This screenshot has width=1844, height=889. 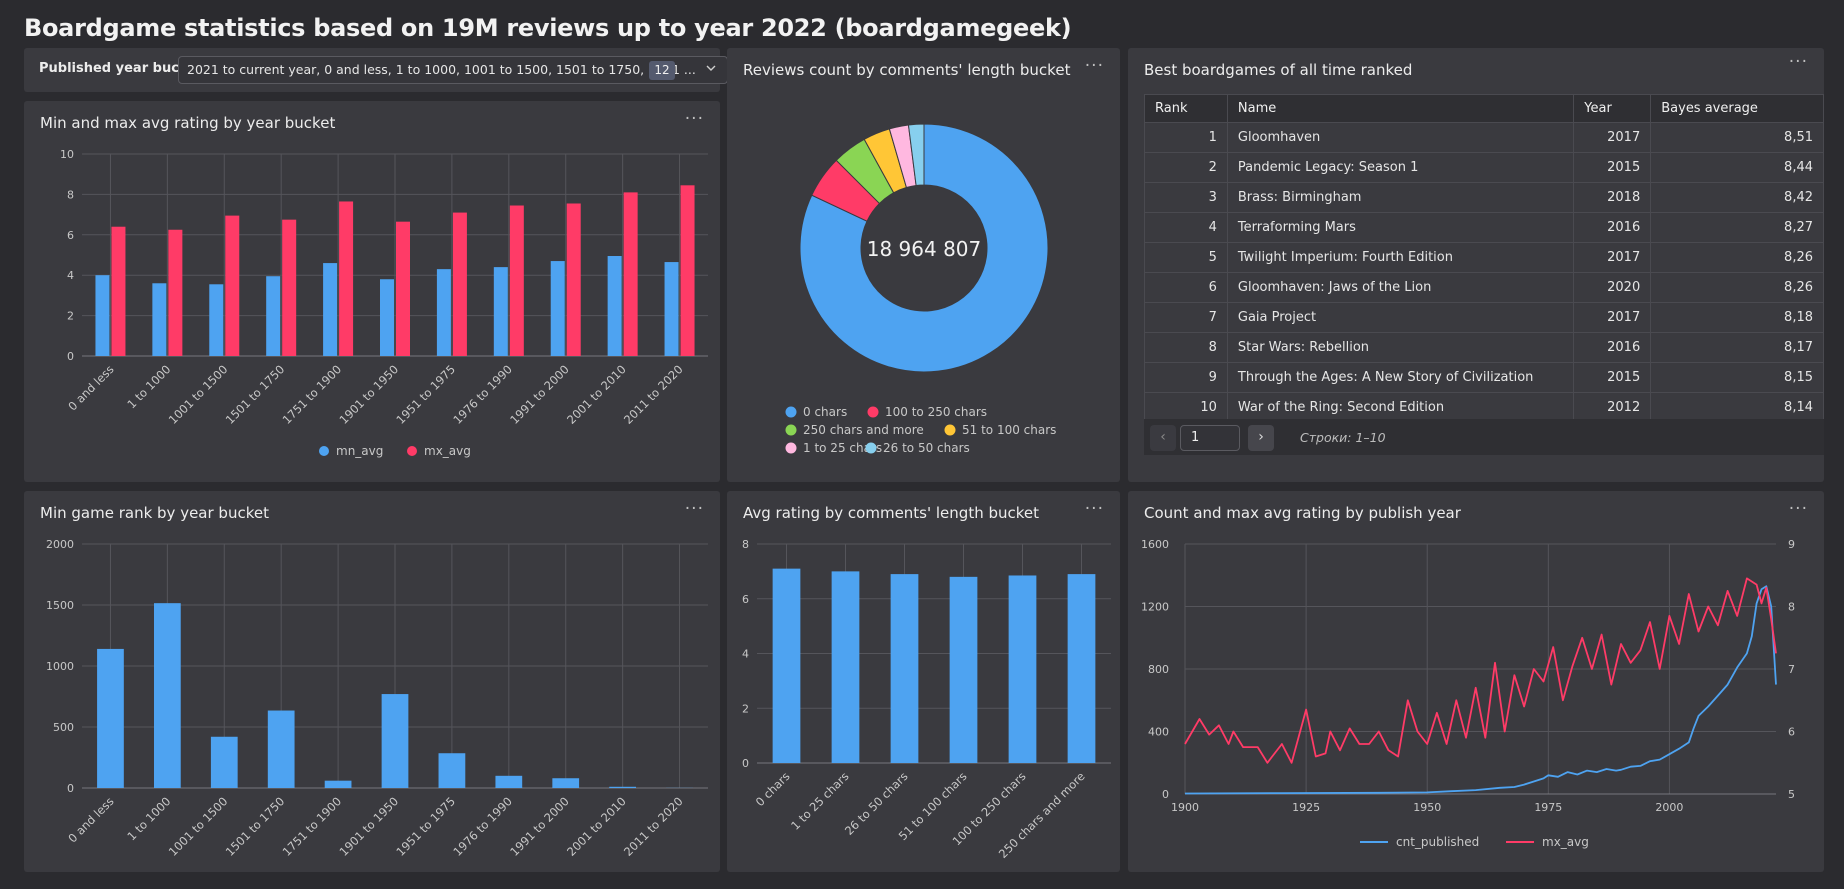 What do you see at coordinates (1400, 108) in the screenshot?
I see `column-header-name: Name` at bounding box center [1400, 108].